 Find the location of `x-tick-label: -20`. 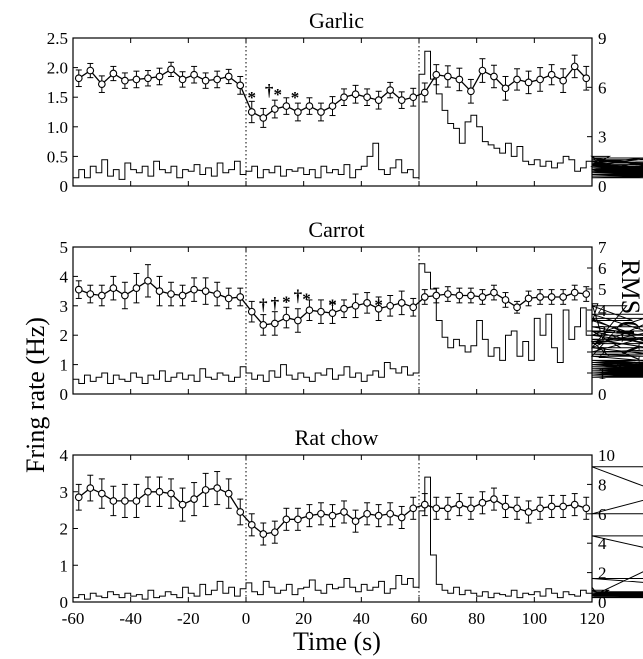

x-tick-label: -20 is located at coordinates (188, 618).